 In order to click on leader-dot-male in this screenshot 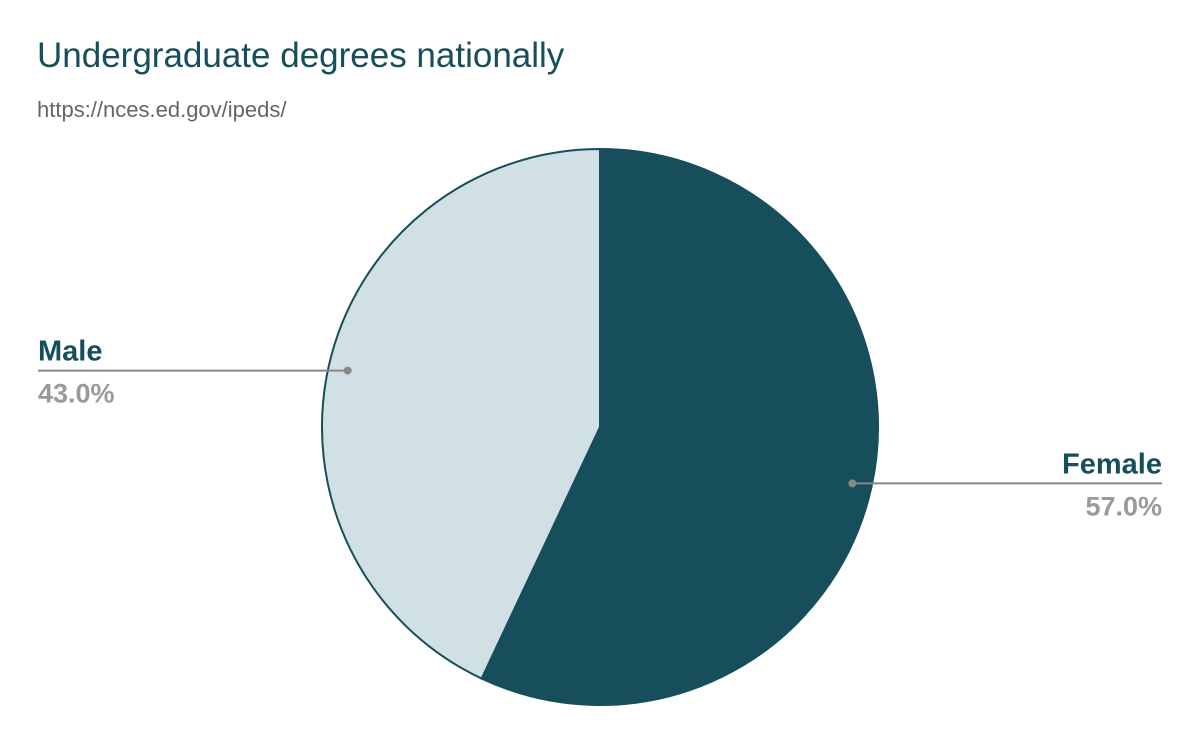, I will do `click(347, 370)`.